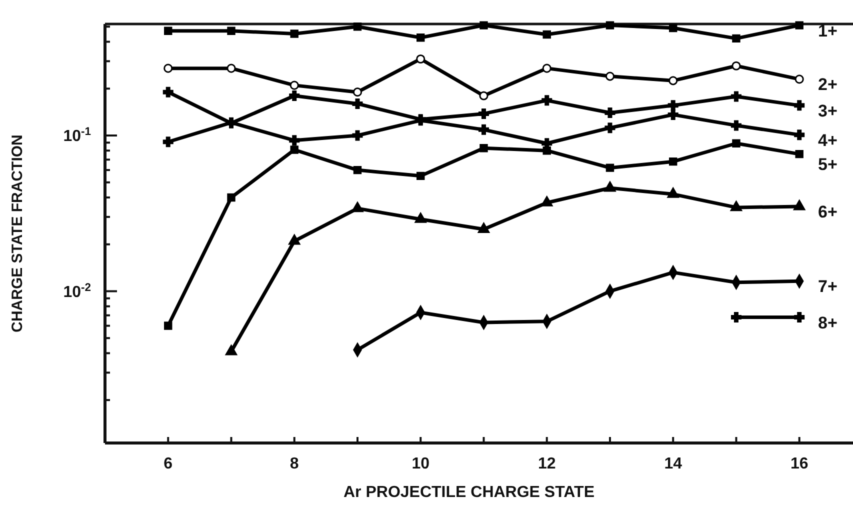 The width and height of the screenshot is (853, 505). Describe the element at coordinates (828, 212) in the screenshot. I see `series-label: 6+` at that location.